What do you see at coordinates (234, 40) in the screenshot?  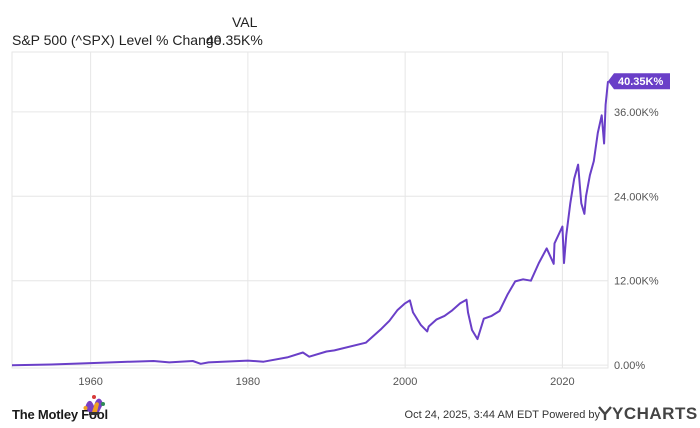 I see `series-current-value: 40.35K%` at bounding box center [234, 40].